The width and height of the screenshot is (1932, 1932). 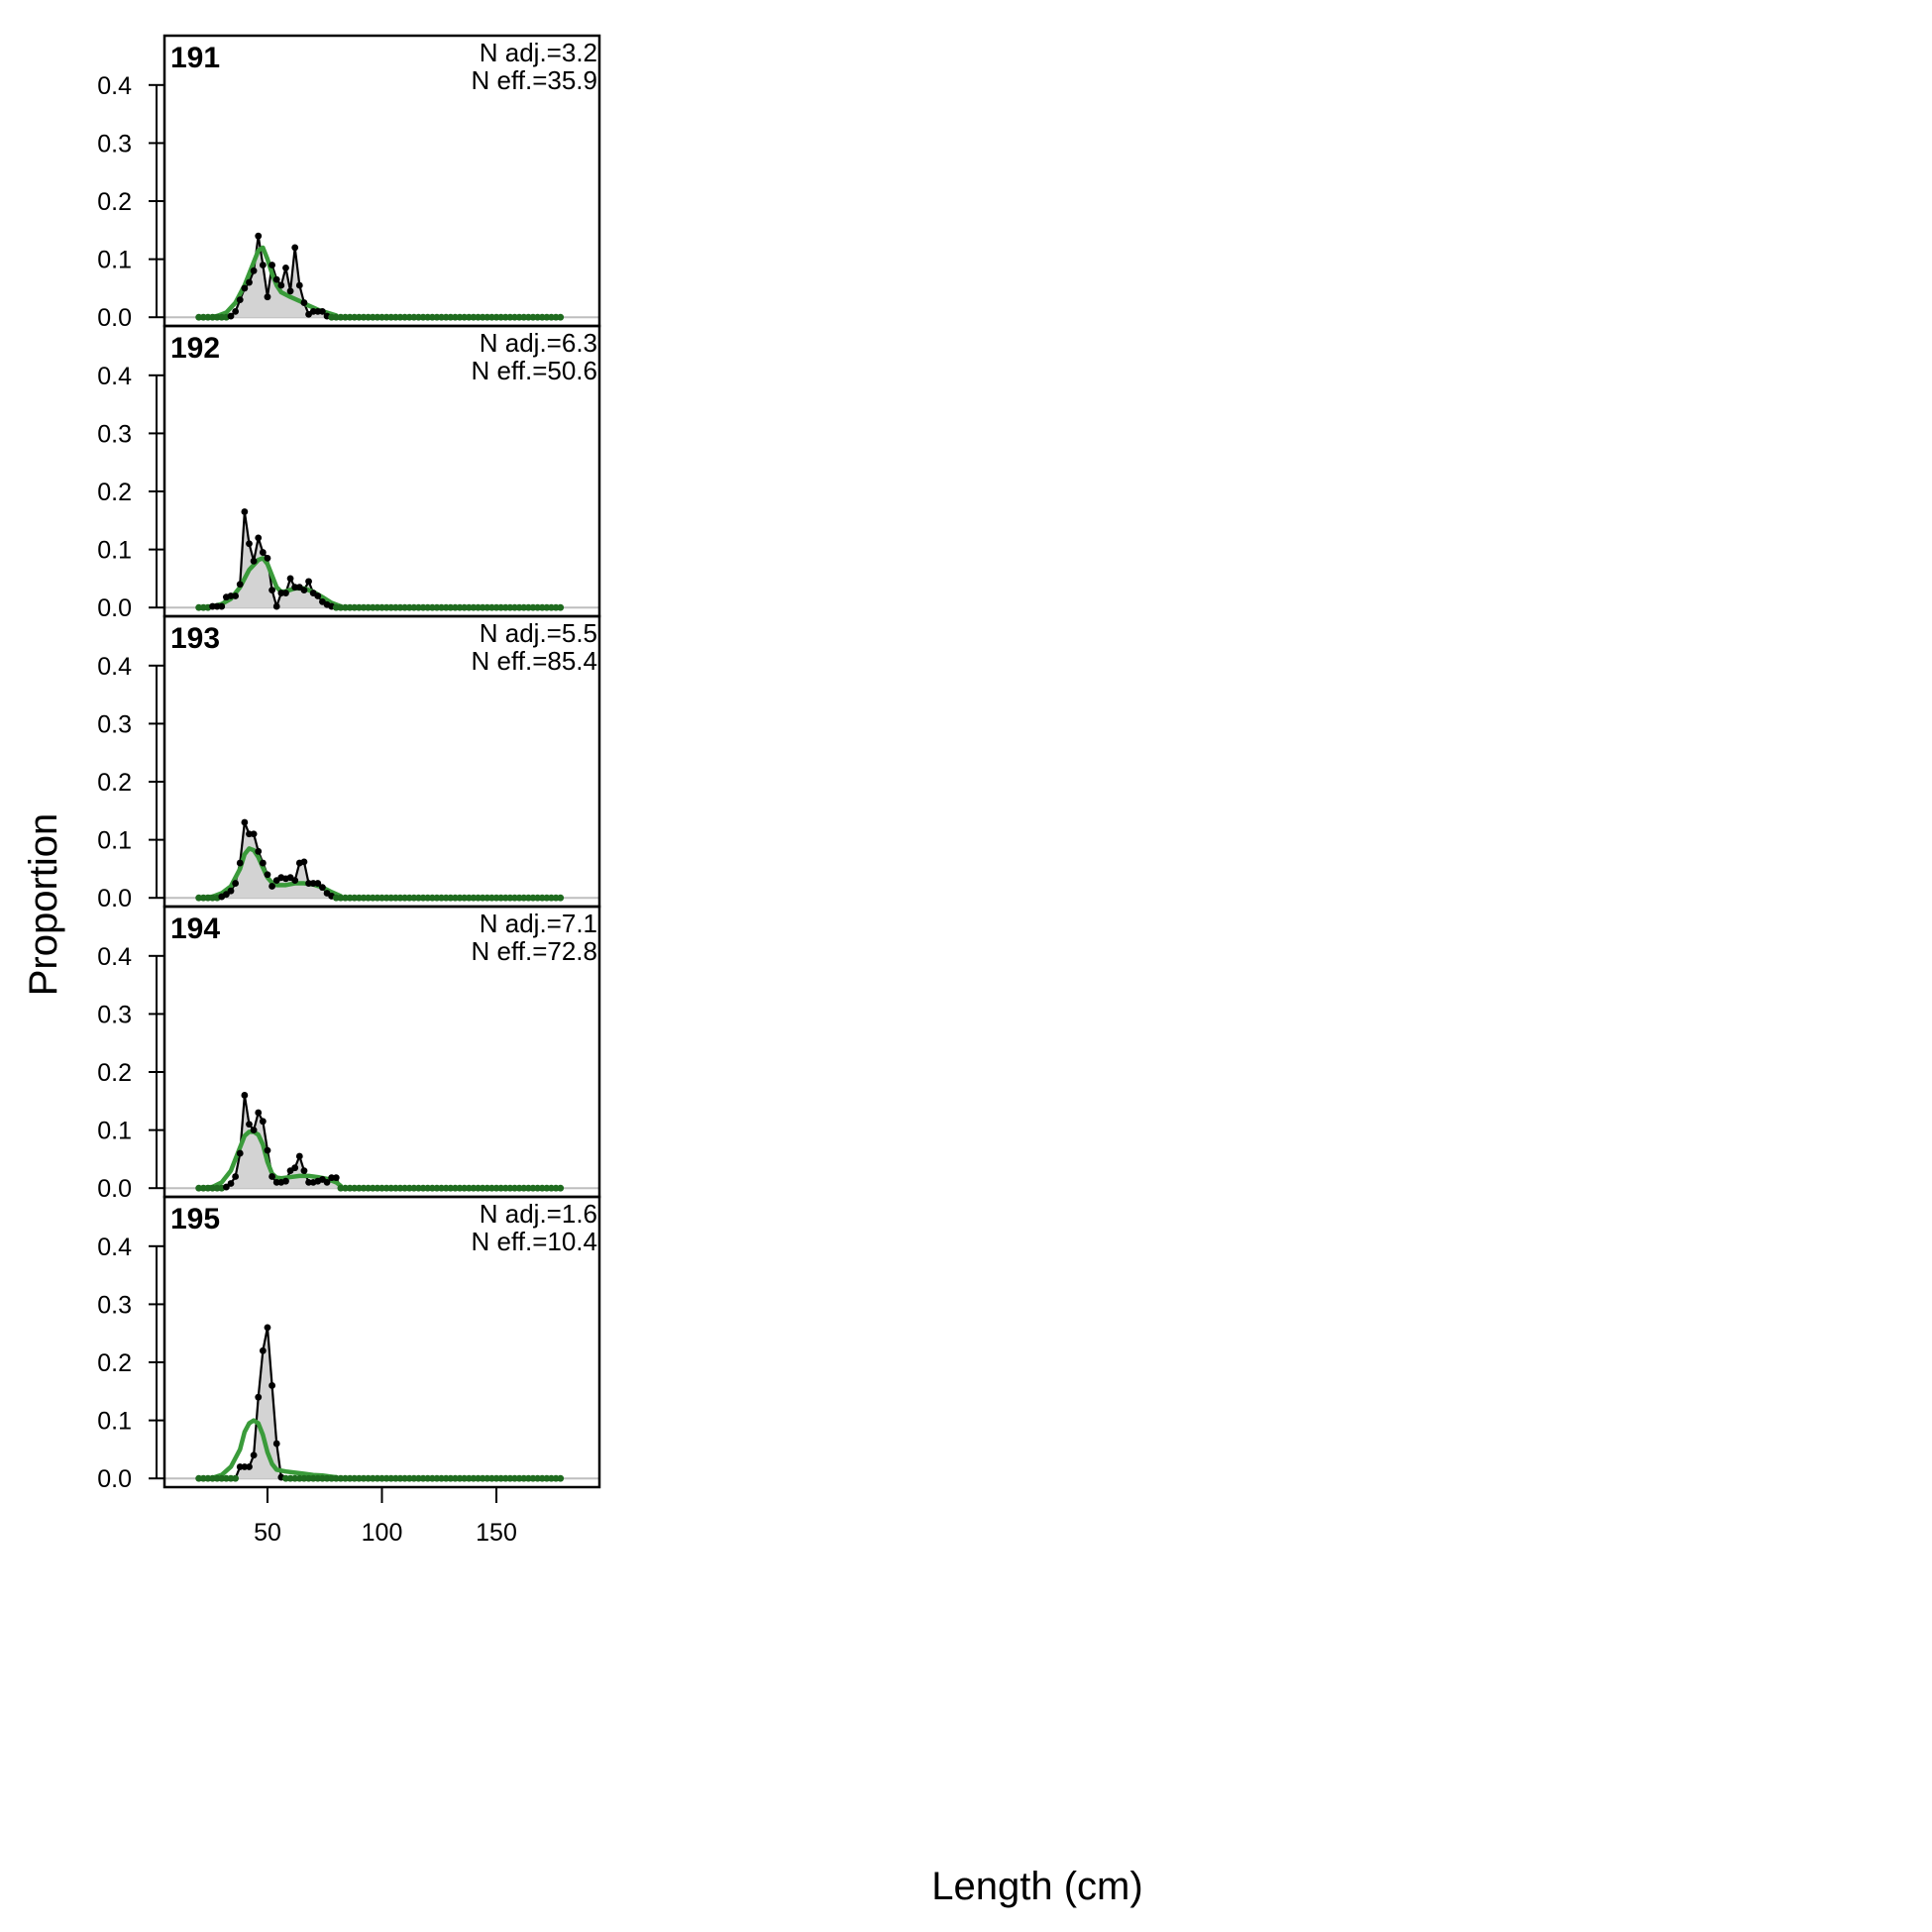 What do you see at coordinates (535, 1242) in the screenshot?
I see `n-eff-label: N eff.=10.4` at bounding box center [535, 1242].